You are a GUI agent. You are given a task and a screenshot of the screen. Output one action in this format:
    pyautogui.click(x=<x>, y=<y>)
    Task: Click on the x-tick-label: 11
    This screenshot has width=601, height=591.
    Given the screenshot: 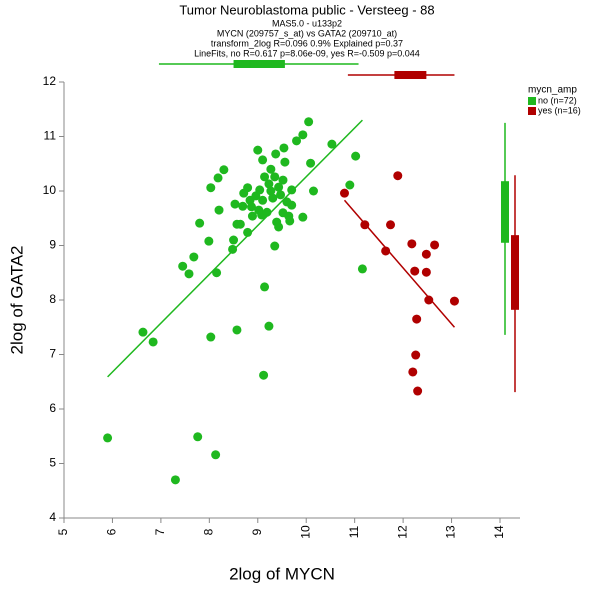 What is the action you would take?
    pyautogui.click(x=354, y=531)
    